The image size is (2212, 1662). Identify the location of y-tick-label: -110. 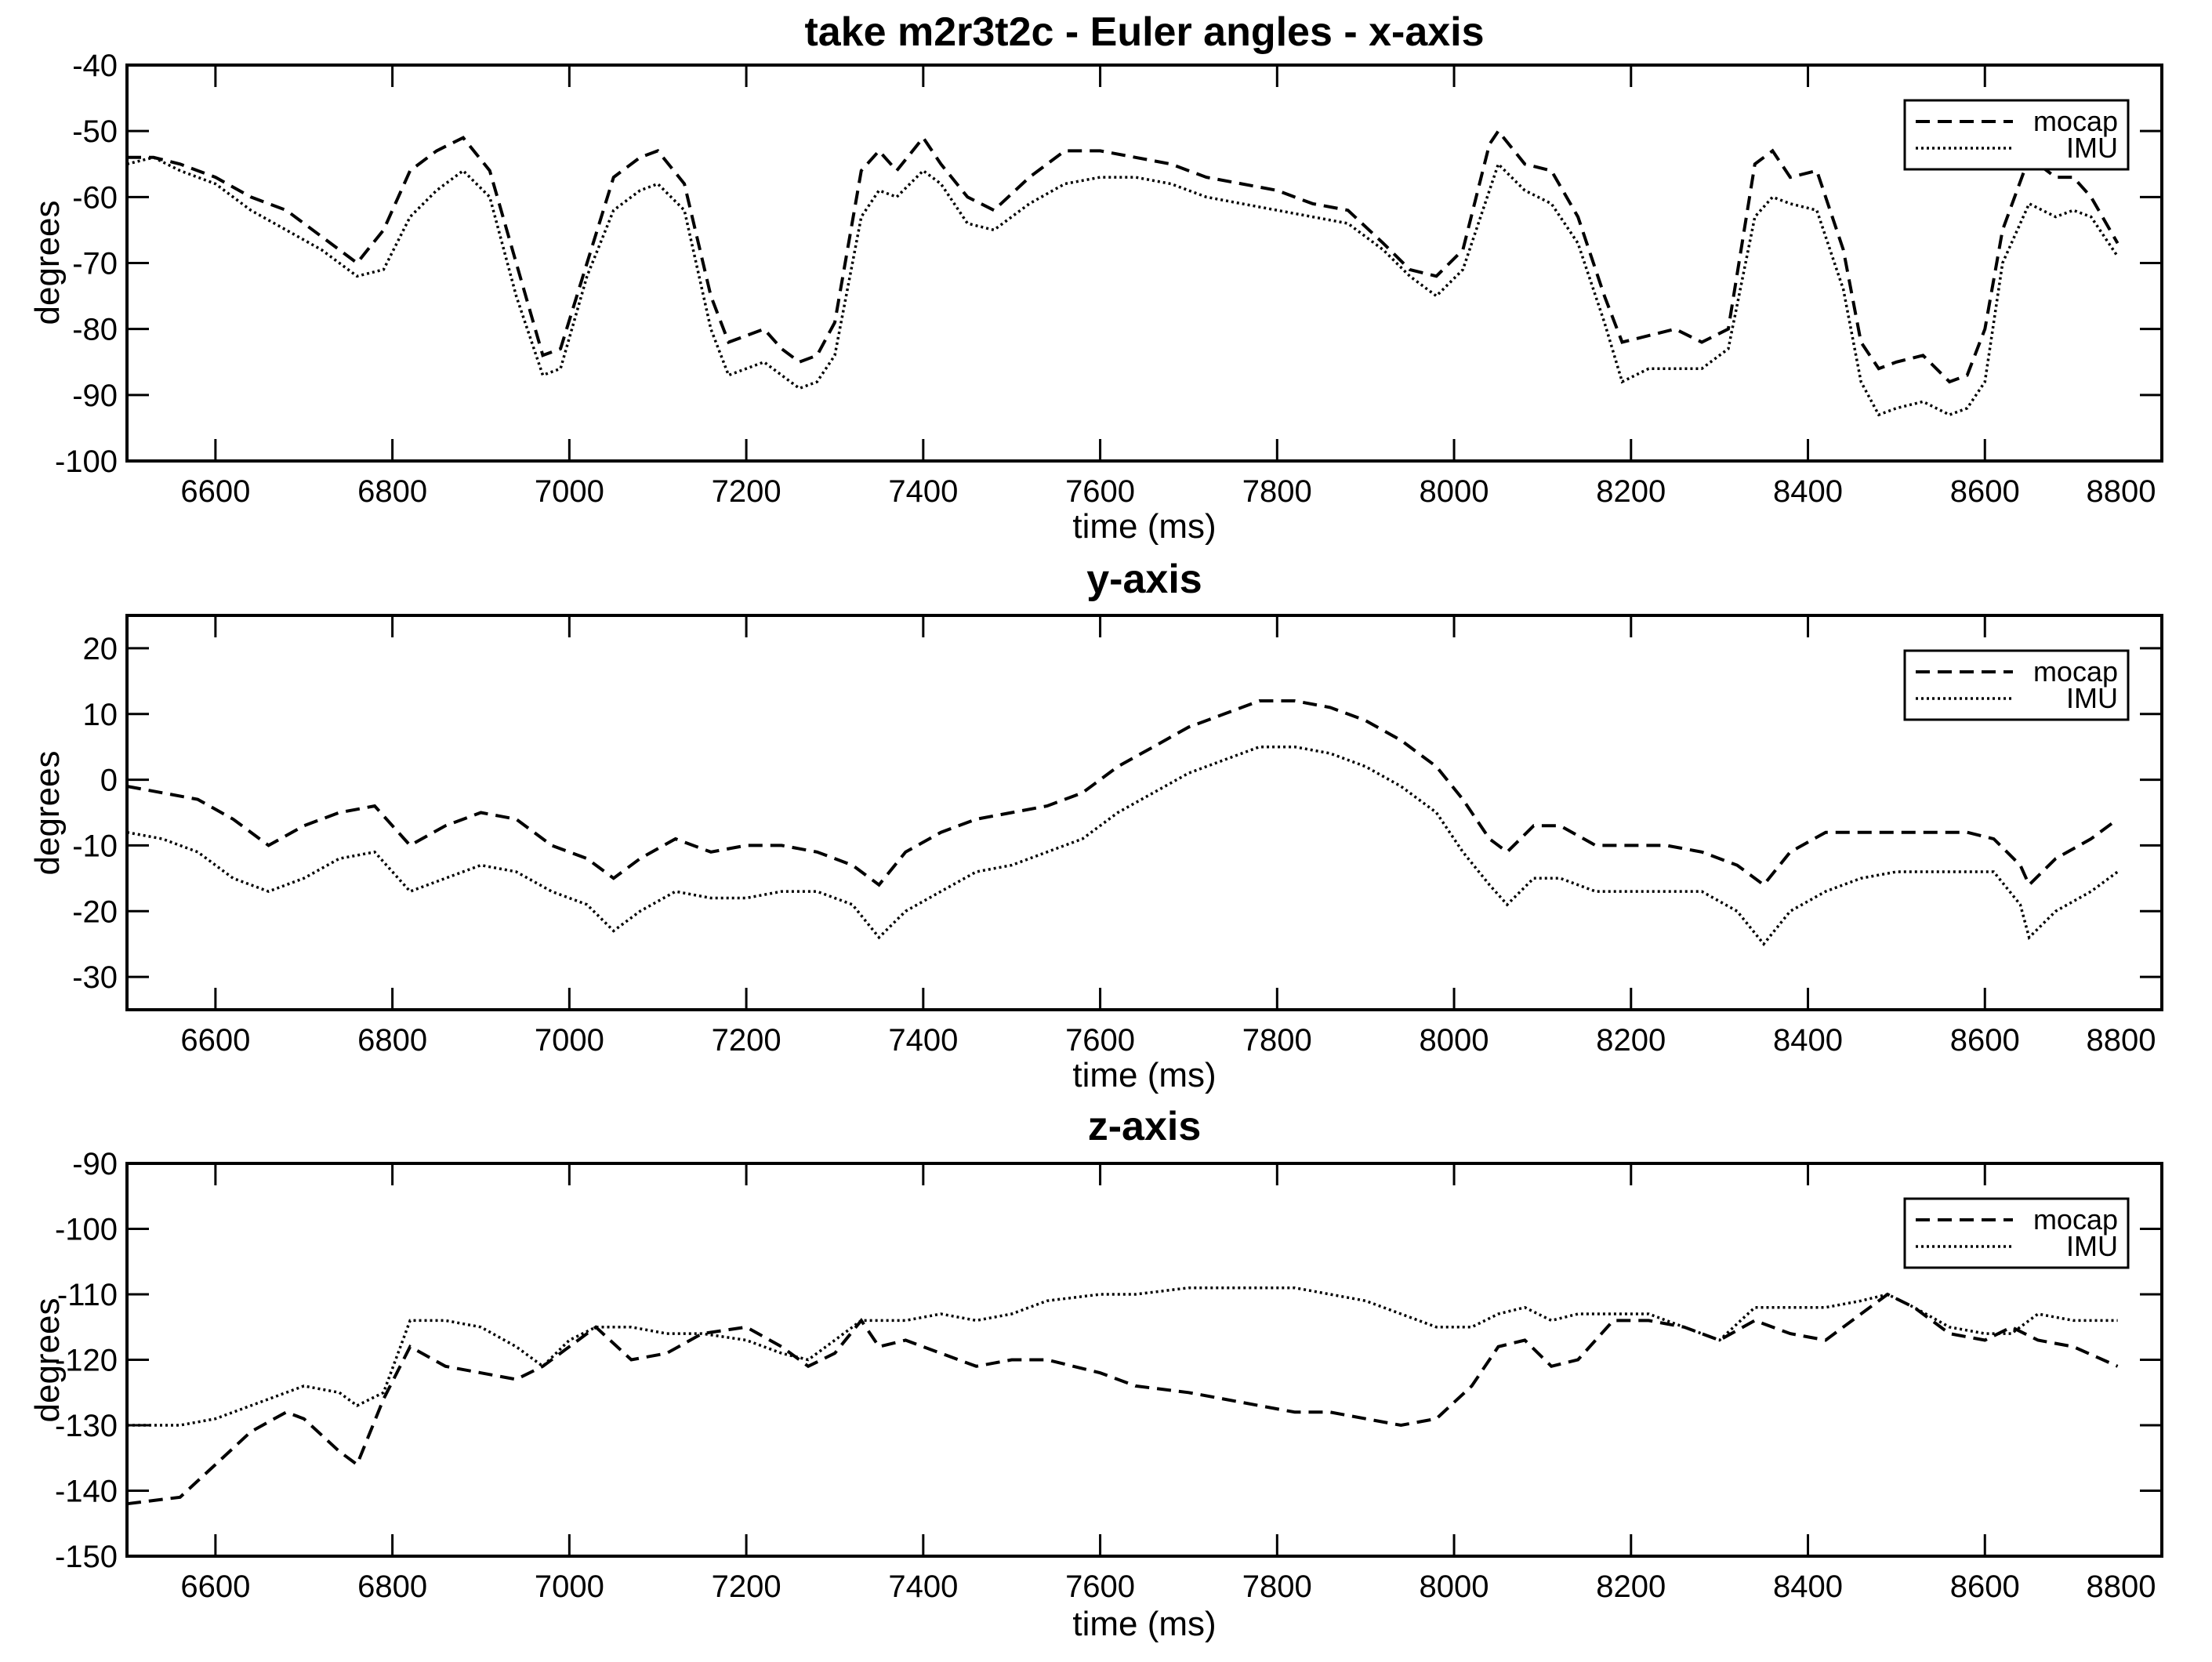
(87, 1295).